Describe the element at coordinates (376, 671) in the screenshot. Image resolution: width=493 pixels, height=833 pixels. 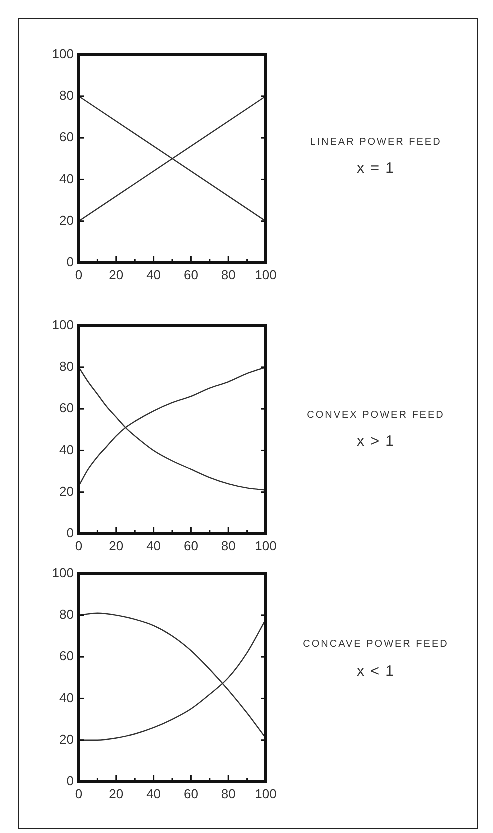
I see `text: x < 1` at that location.